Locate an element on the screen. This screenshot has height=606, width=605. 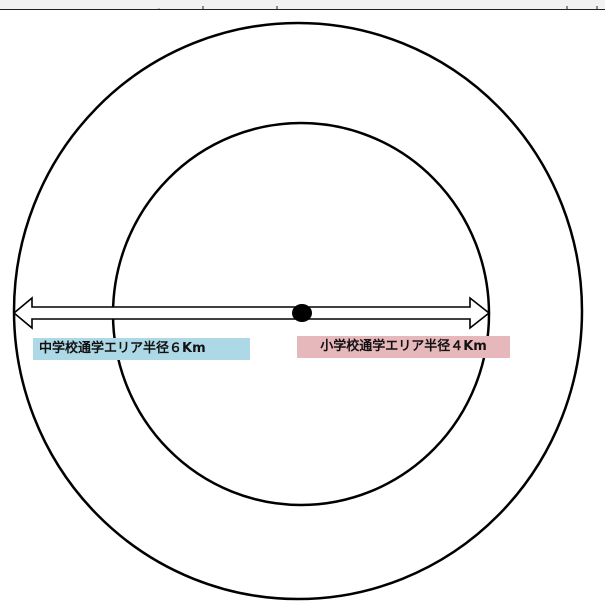
radius-double-arrow is located at coordinates (251, 313).